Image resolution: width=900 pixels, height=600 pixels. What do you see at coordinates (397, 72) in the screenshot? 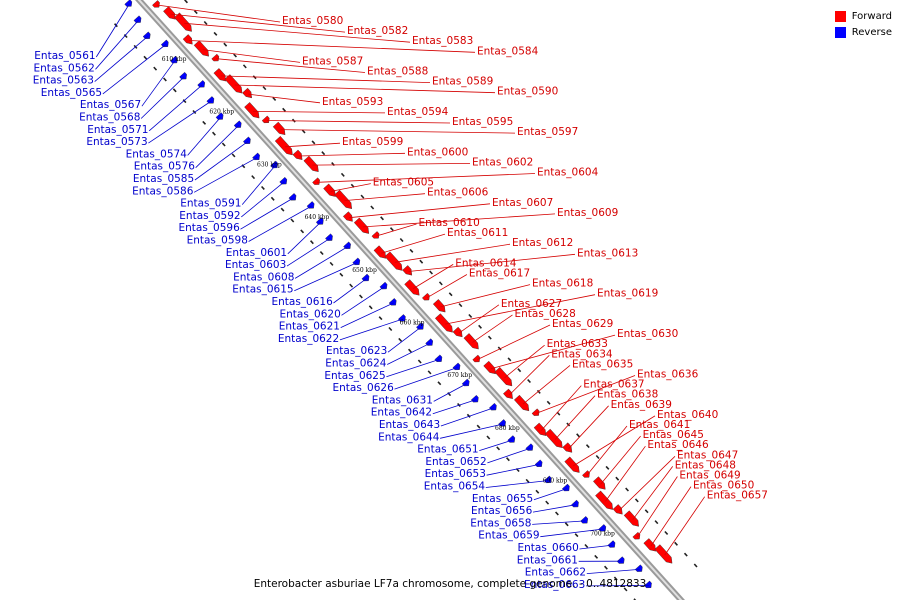
I see `forward-gene-label: Entas_0588` at bounding box center [397, 72].